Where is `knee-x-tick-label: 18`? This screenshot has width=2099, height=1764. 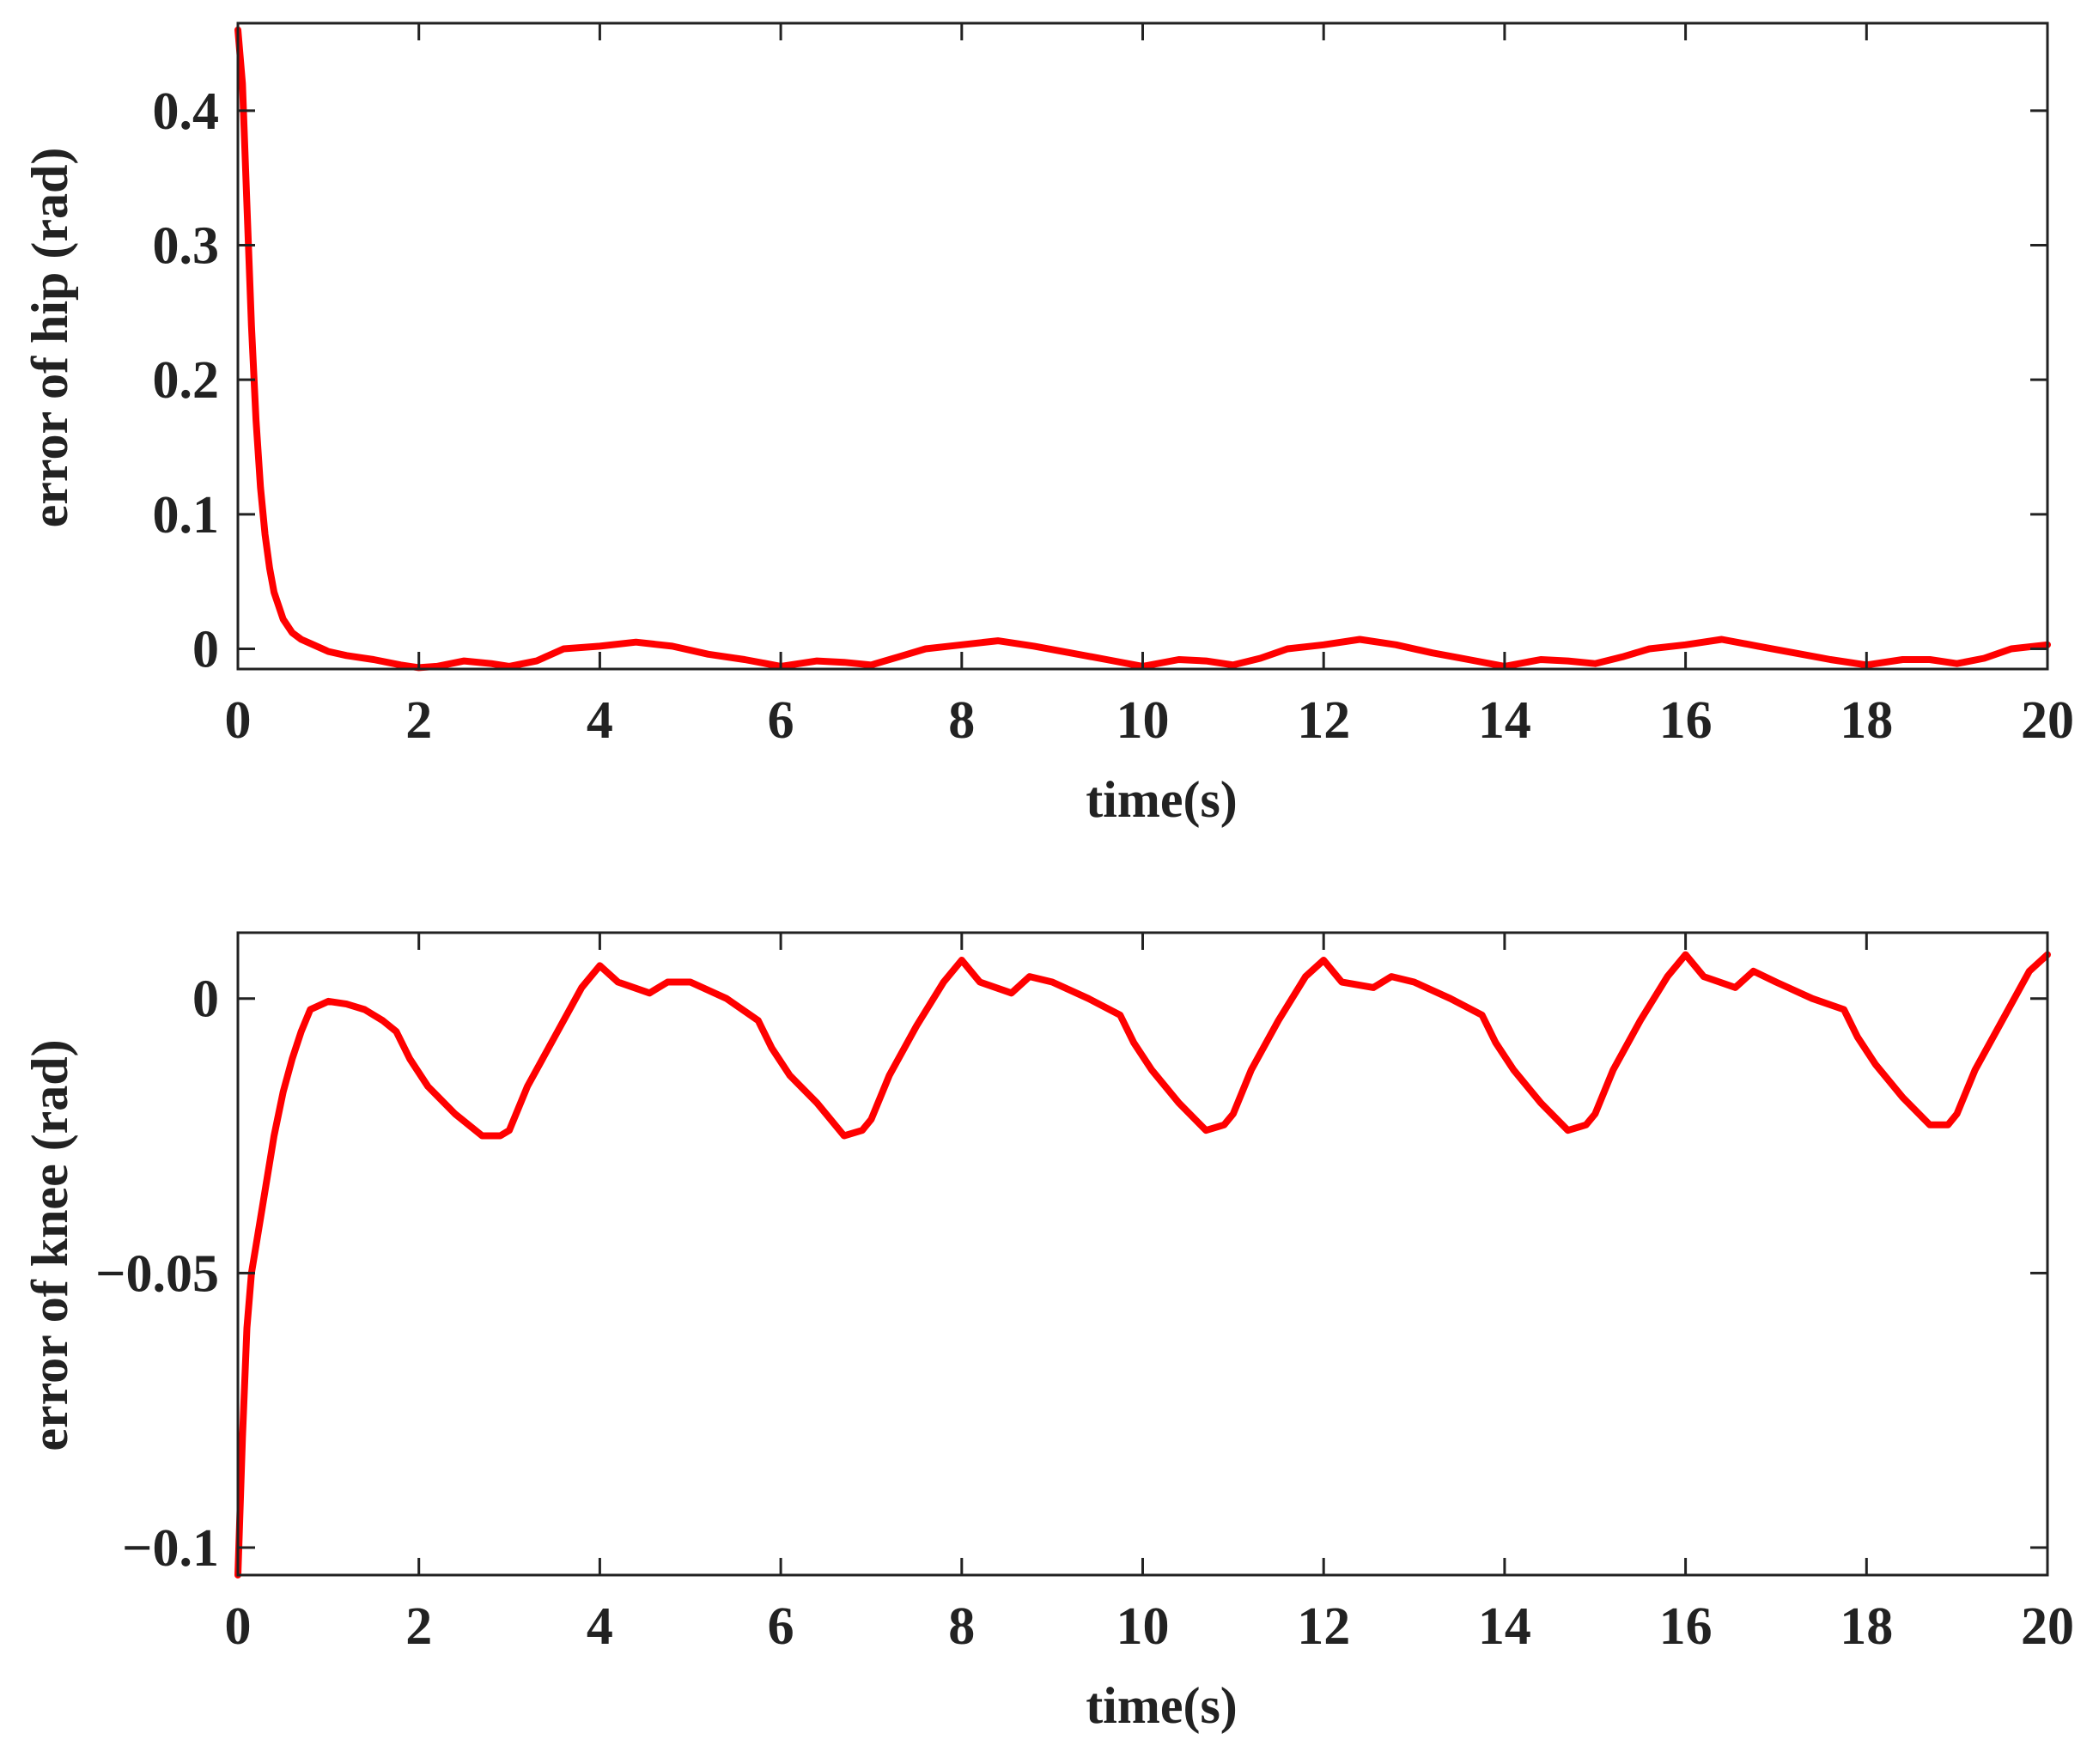
knee-x-tick-label: 18 is located at coordinates (1867, 1626).